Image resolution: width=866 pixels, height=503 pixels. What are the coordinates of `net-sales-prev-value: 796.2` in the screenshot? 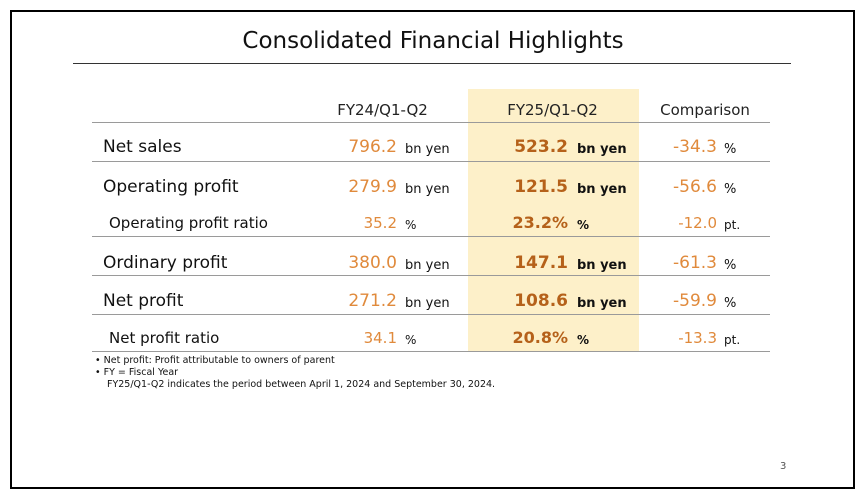 It's located at (372, 147).